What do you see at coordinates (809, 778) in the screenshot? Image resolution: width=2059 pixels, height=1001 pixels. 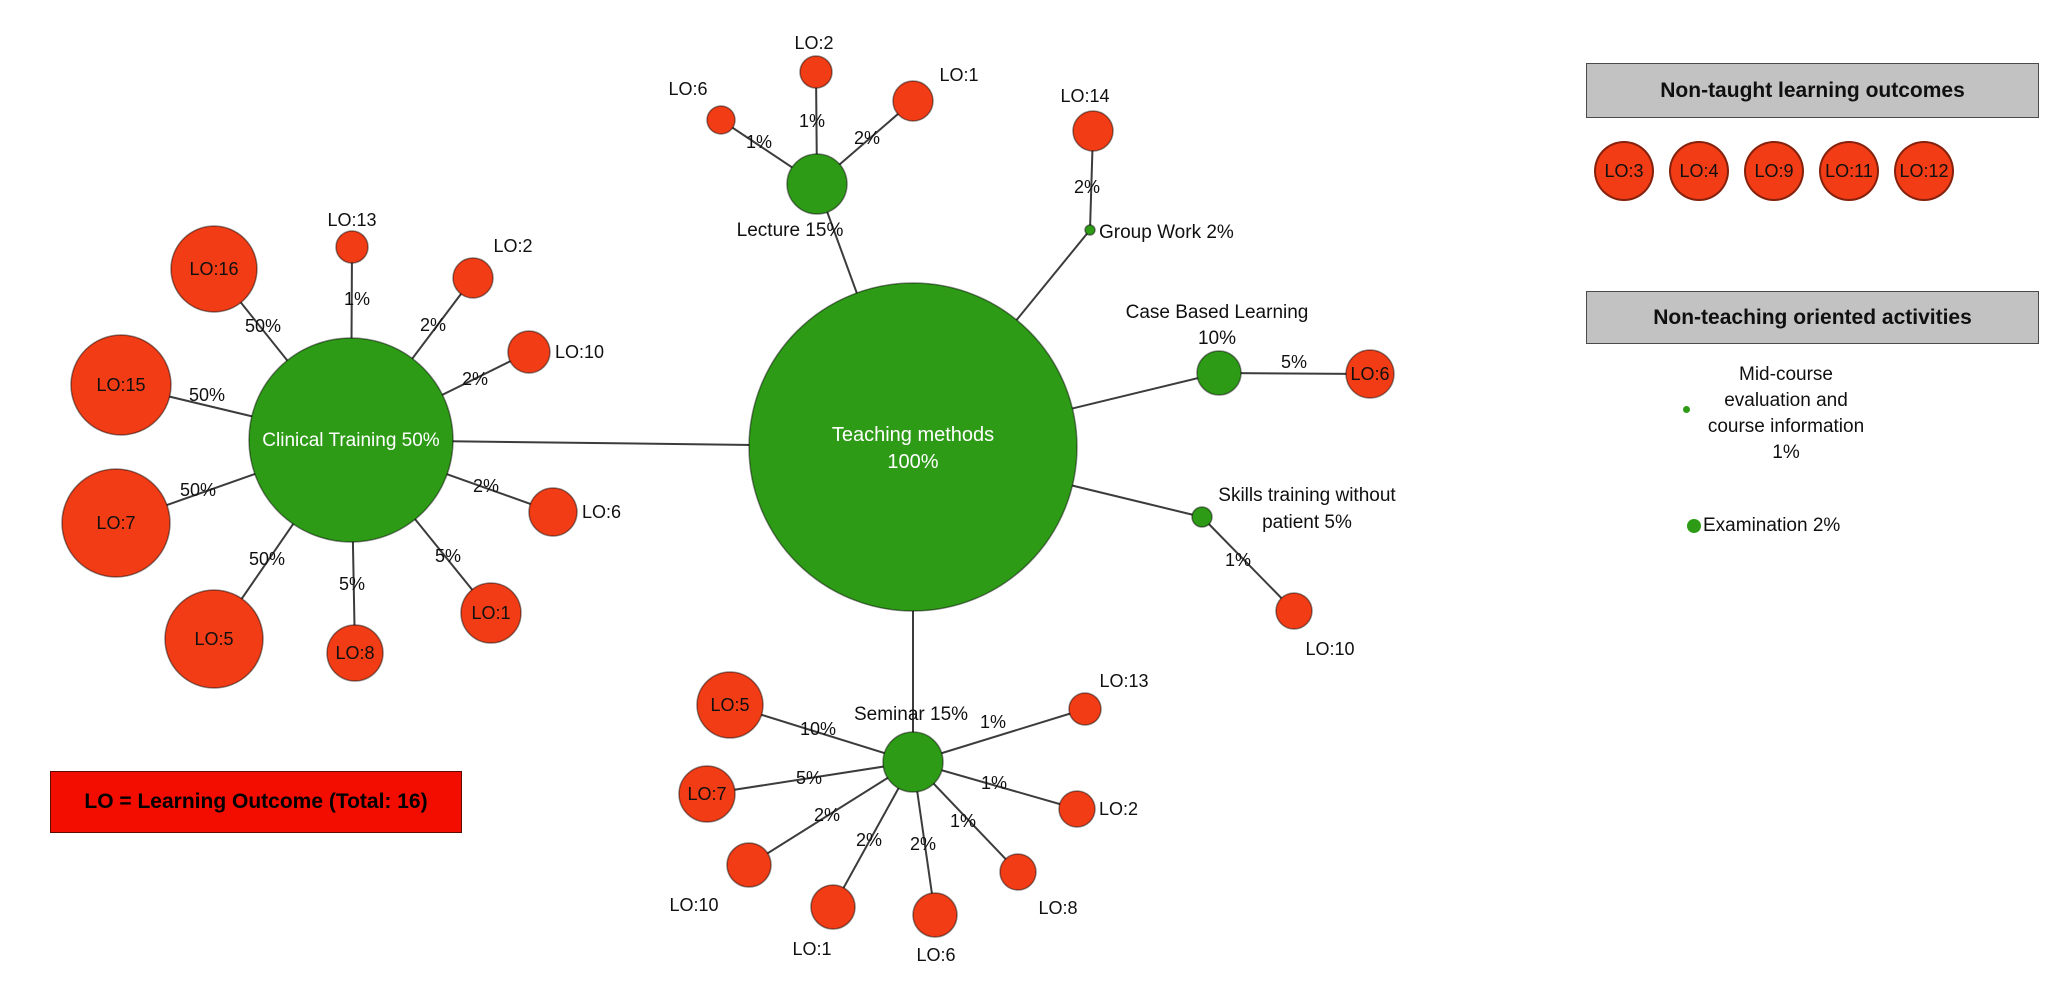 I see `edge-label-seminar-se7: 5%` at bounding box center [809, 778].